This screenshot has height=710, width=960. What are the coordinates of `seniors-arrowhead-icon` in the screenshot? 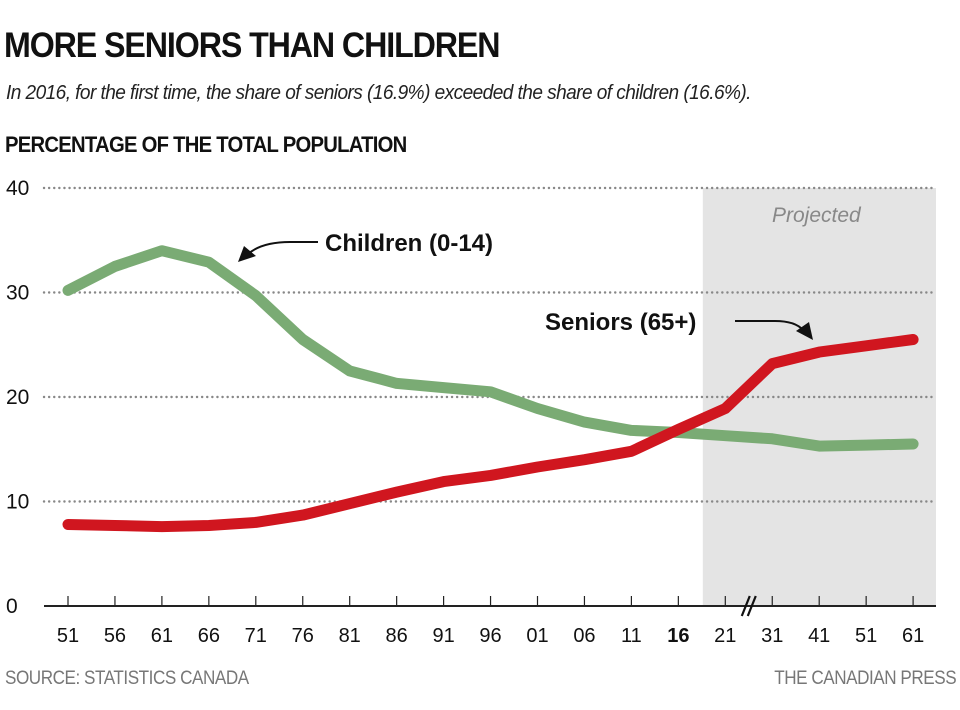 It's located at (804, 331).